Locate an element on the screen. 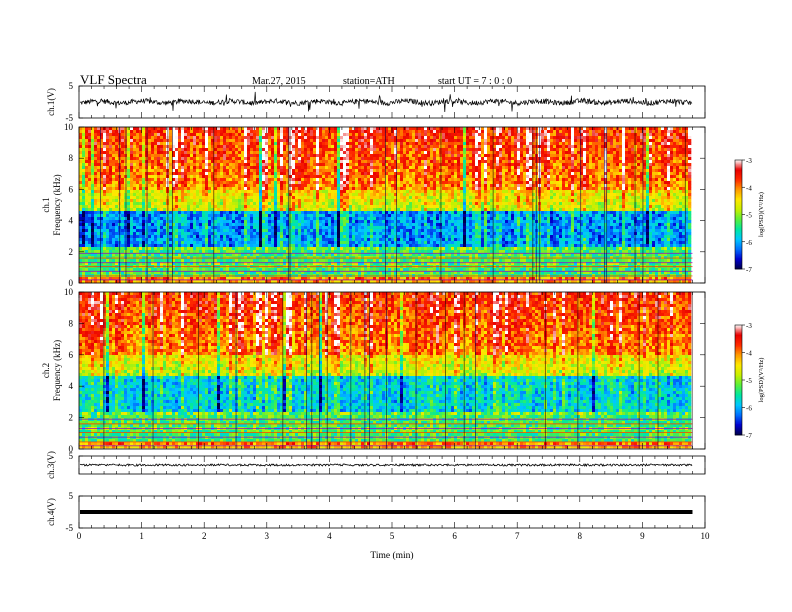 The image size is (792, 612). y-axis-label: Frequency (kHz) is located at coordinates (57, 370).